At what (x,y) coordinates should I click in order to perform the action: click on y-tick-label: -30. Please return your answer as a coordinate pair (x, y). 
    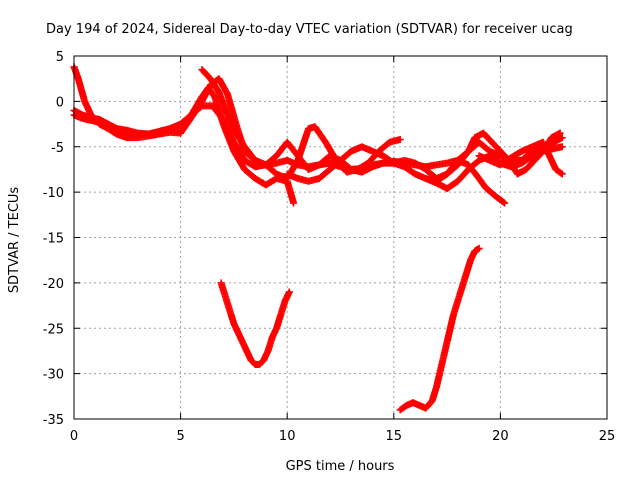
    Looking at the image, I should click on (53, 375).